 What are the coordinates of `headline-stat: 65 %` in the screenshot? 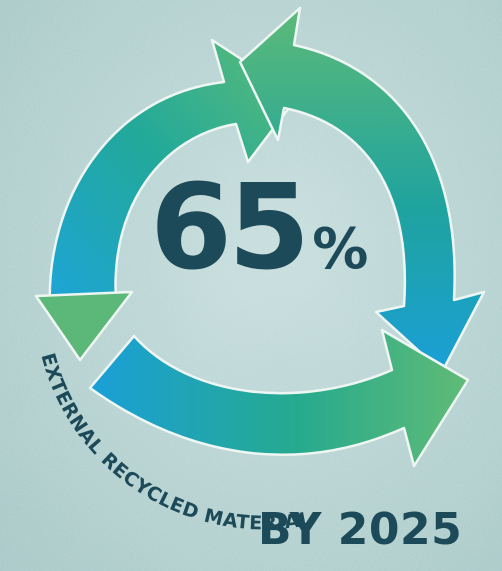 It's located at (259, 227).